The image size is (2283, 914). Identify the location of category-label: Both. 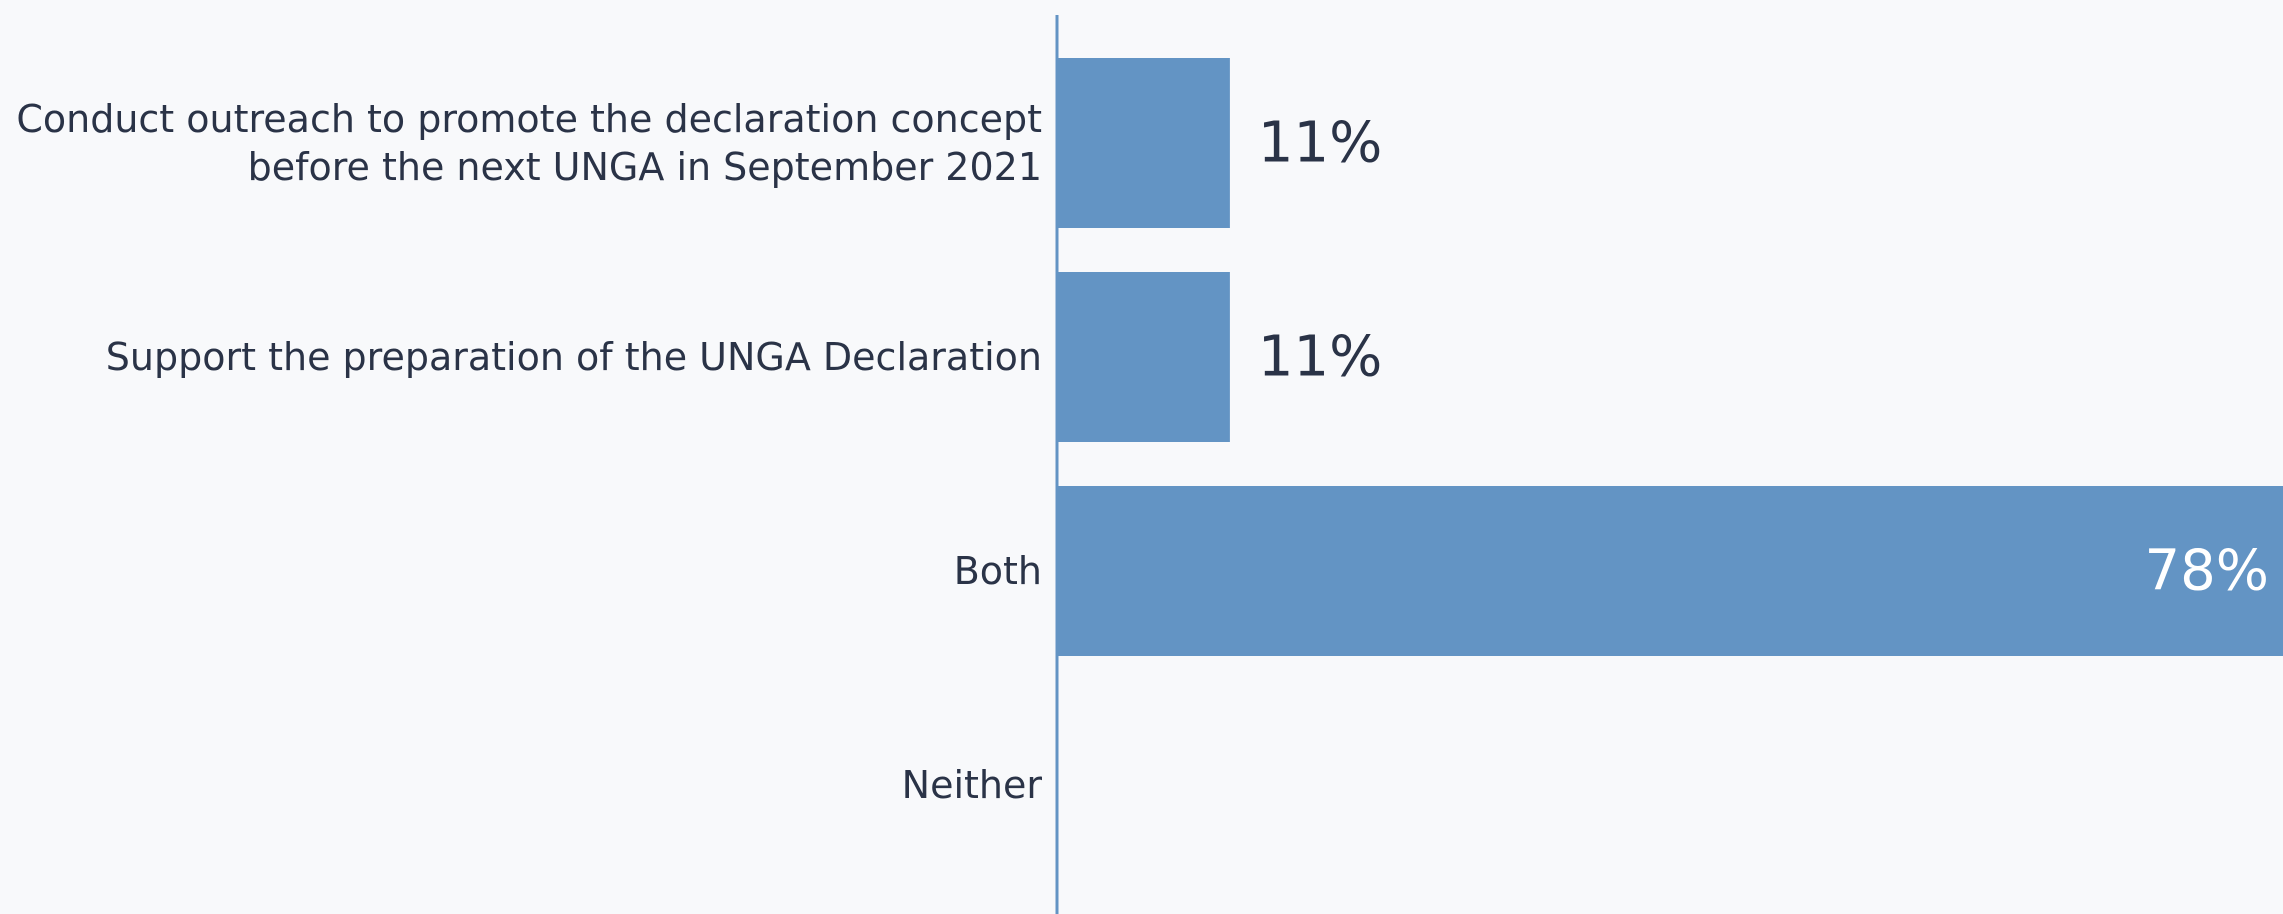
(997, 571).